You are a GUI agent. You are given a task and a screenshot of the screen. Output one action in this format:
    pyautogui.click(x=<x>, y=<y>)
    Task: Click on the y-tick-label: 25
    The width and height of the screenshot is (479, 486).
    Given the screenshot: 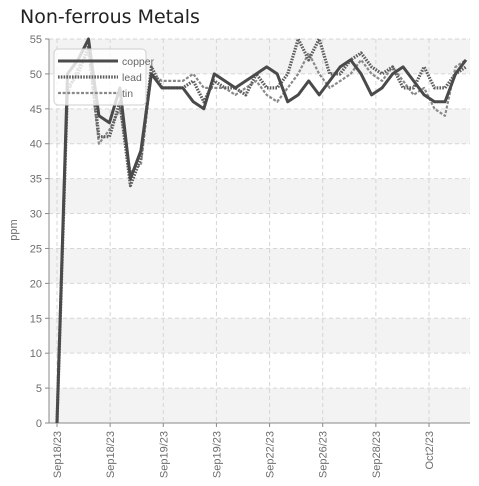 What is the action you would take?
    pyautogui.click(x=36, y=249)
    